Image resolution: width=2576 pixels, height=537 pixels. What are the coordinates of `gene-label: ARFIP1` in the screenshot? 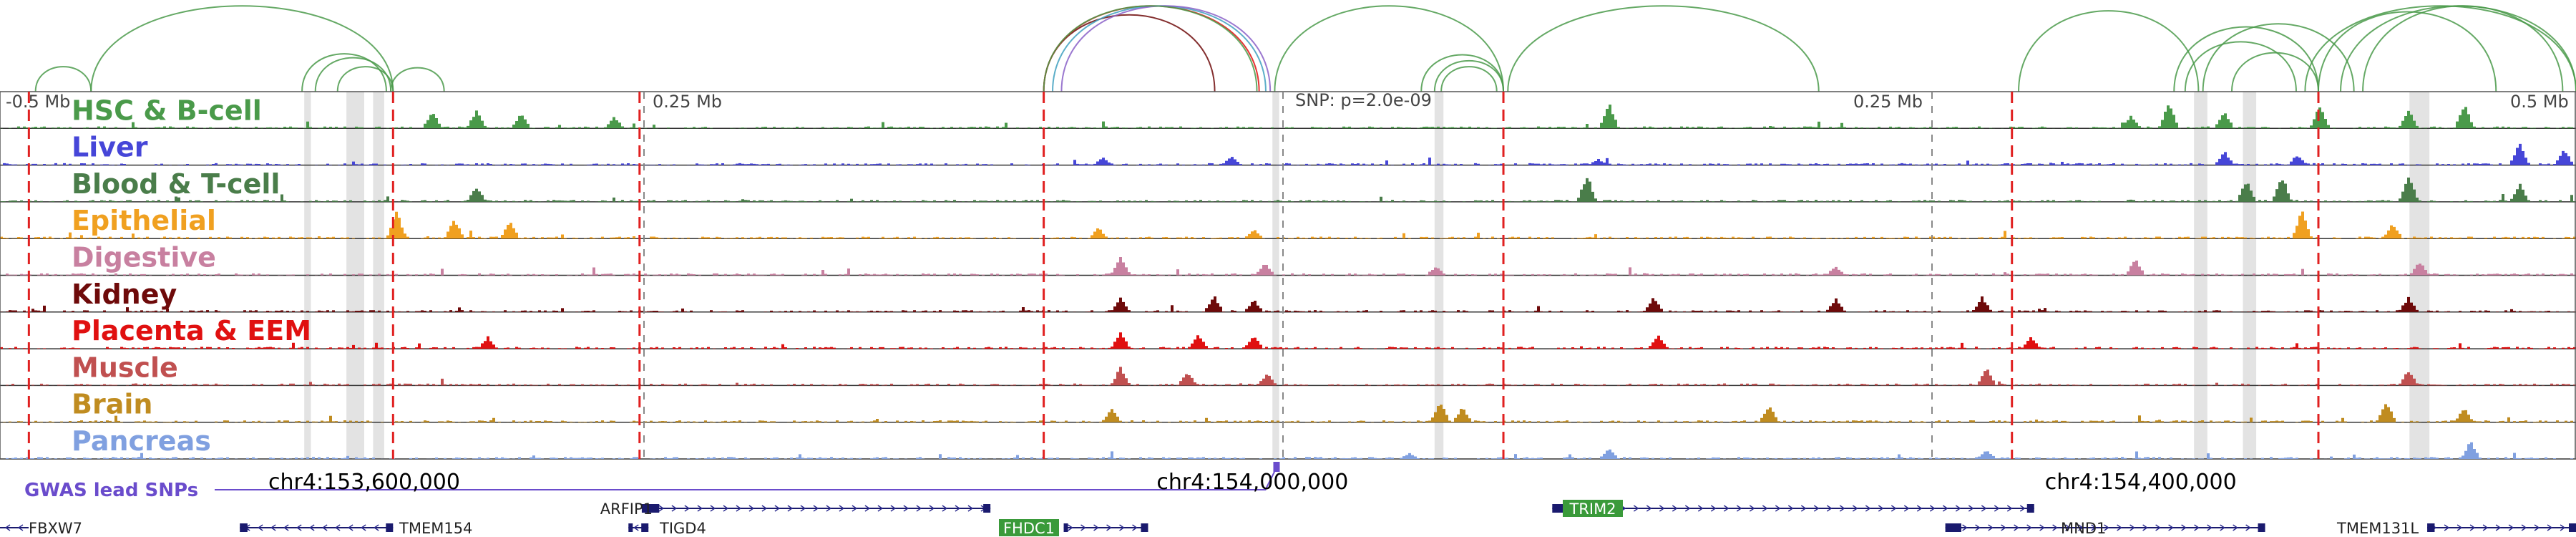 It's located at (626, 509).